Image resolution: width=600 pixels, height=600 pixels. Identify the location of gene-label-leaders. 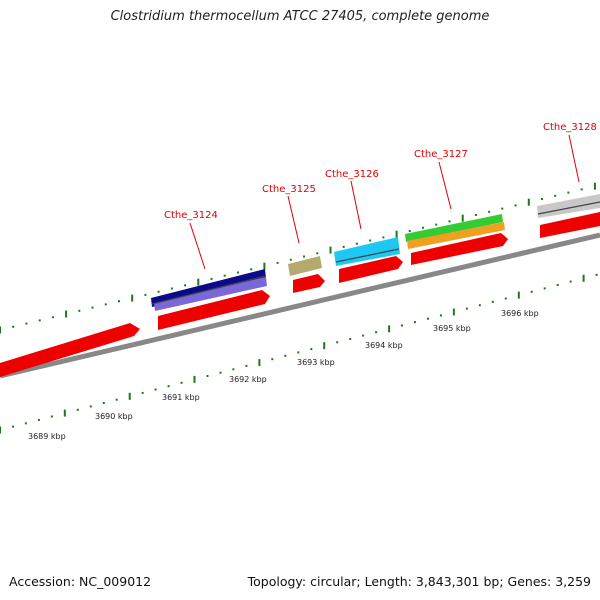
(384, 202).